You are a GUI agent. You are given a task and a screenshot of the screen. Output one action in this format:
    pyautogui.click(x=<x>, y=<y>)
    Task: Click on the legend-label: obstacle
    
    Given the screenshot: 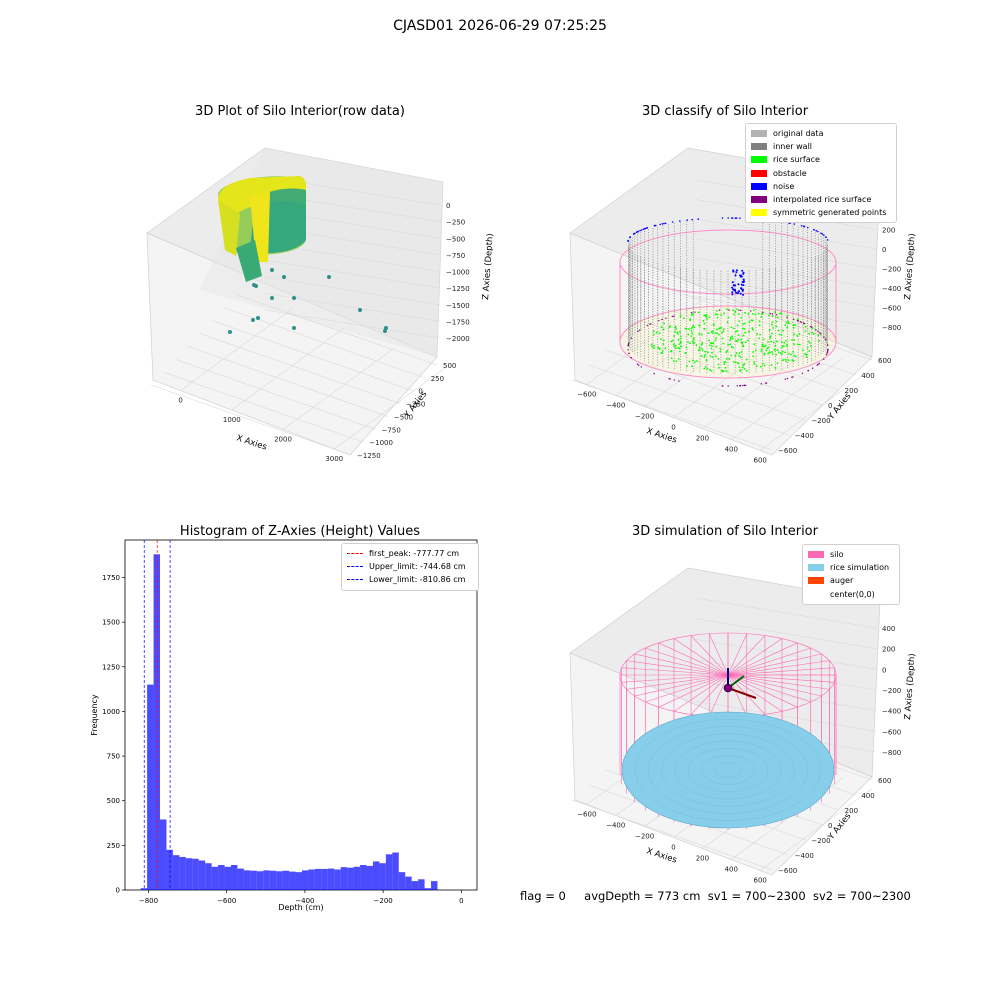 What is the action you would take?
    pyautogui.click(x=790, y=173)
    